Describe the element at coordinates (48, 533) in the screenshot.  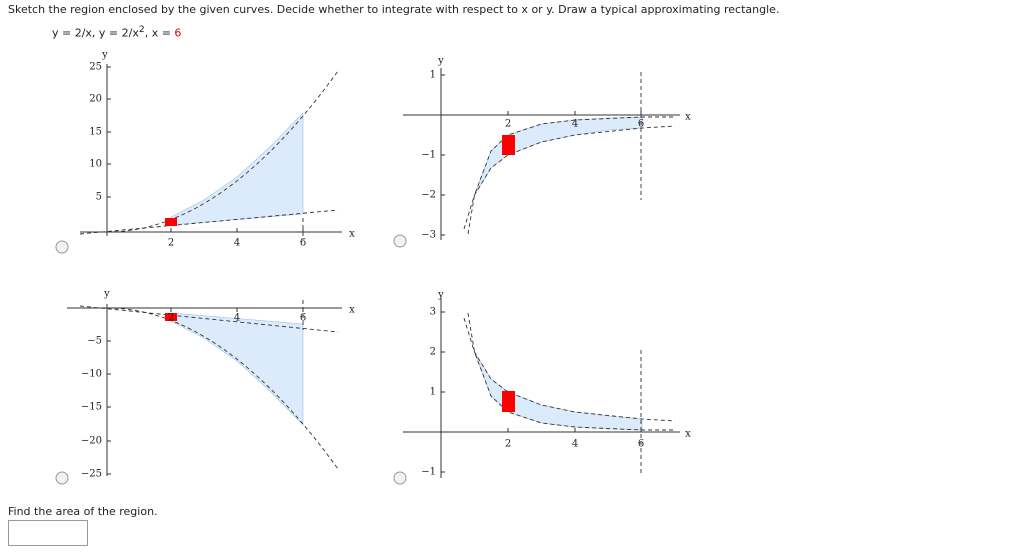
I see `answer-input` at that location.